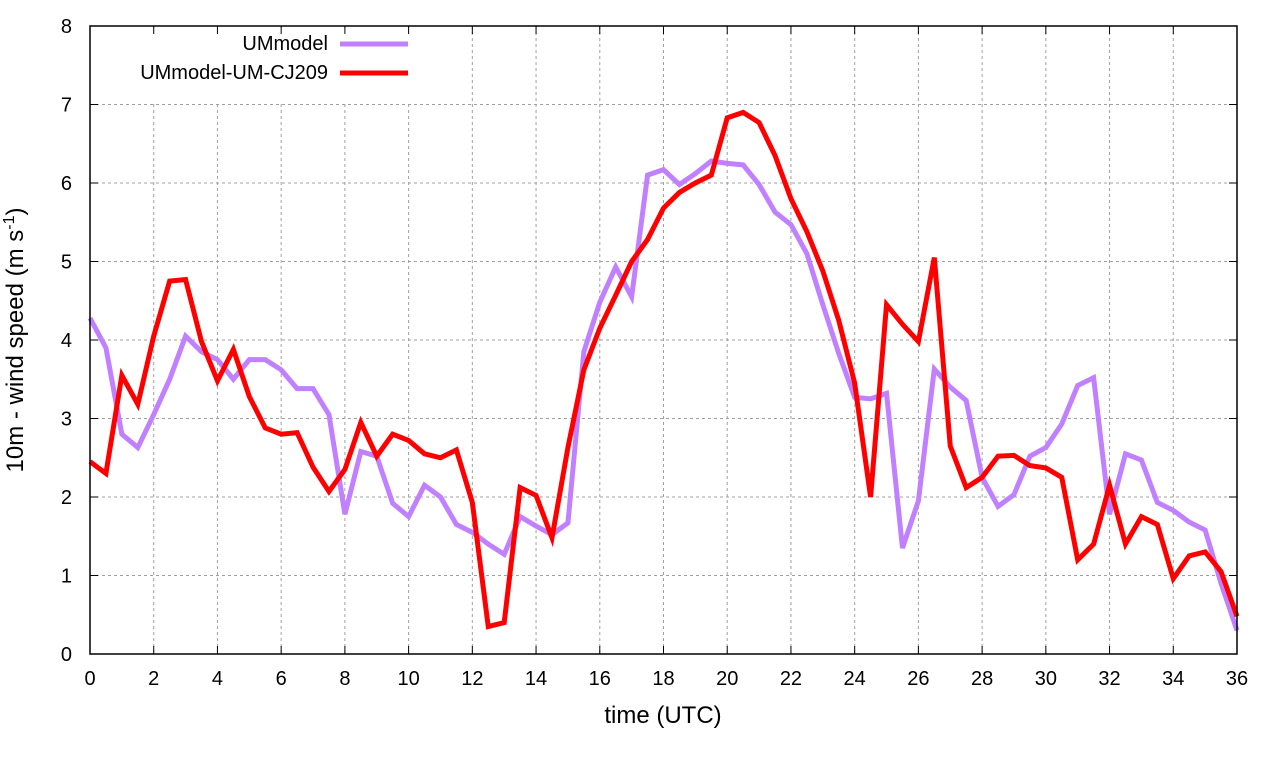  Describe the element at coordinates (663, 679) in the screenshot. I see `x-tick-label: 18` at that location.